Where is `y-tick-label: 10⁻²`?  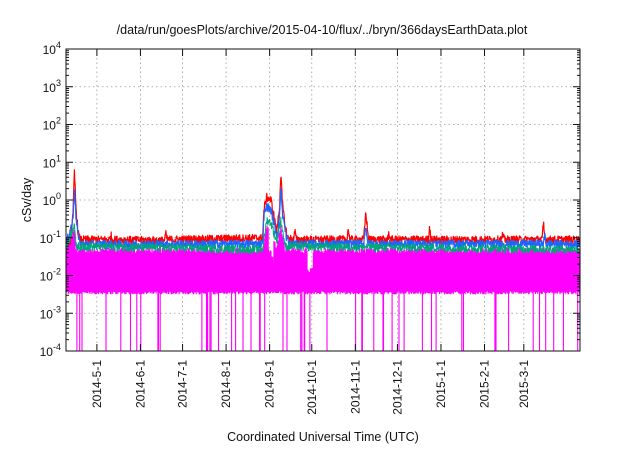 y-tick-label: 10⁻² is located at coordinates (50, 275).